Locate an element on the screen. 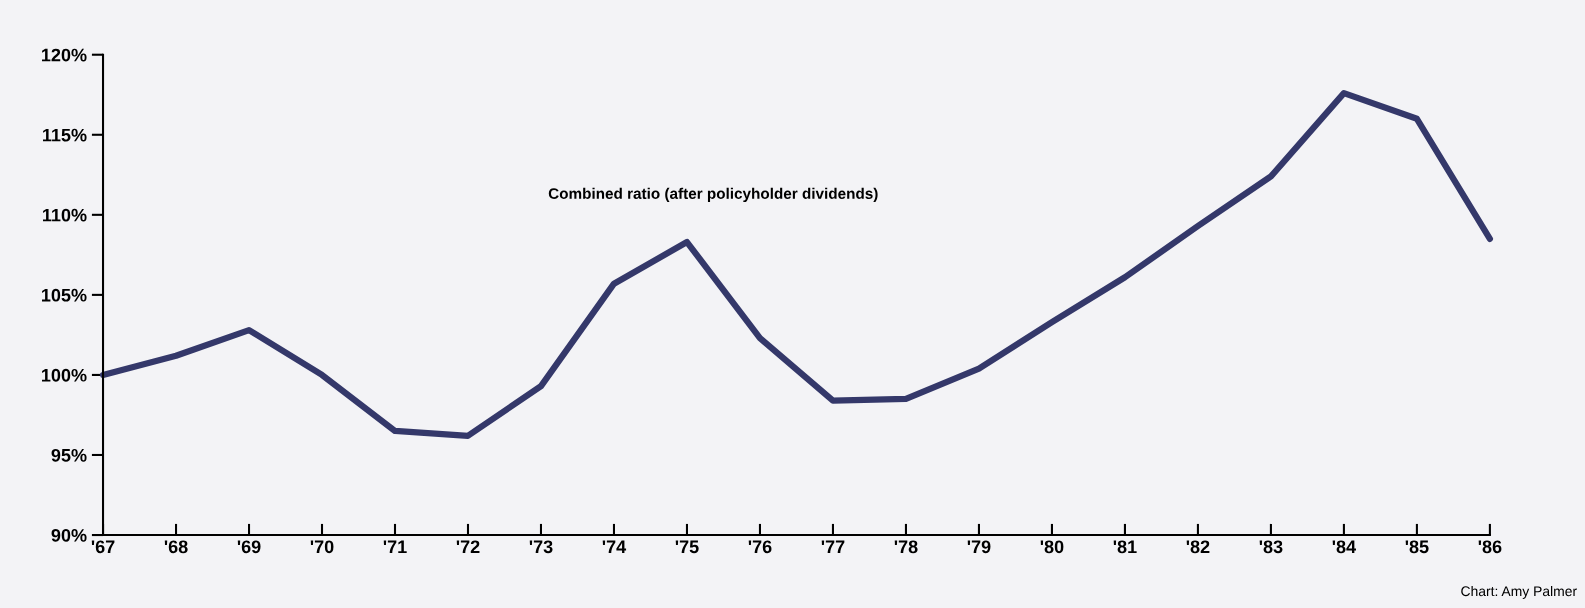  x-tick-label: '72 is located at coordinates (468, 546).